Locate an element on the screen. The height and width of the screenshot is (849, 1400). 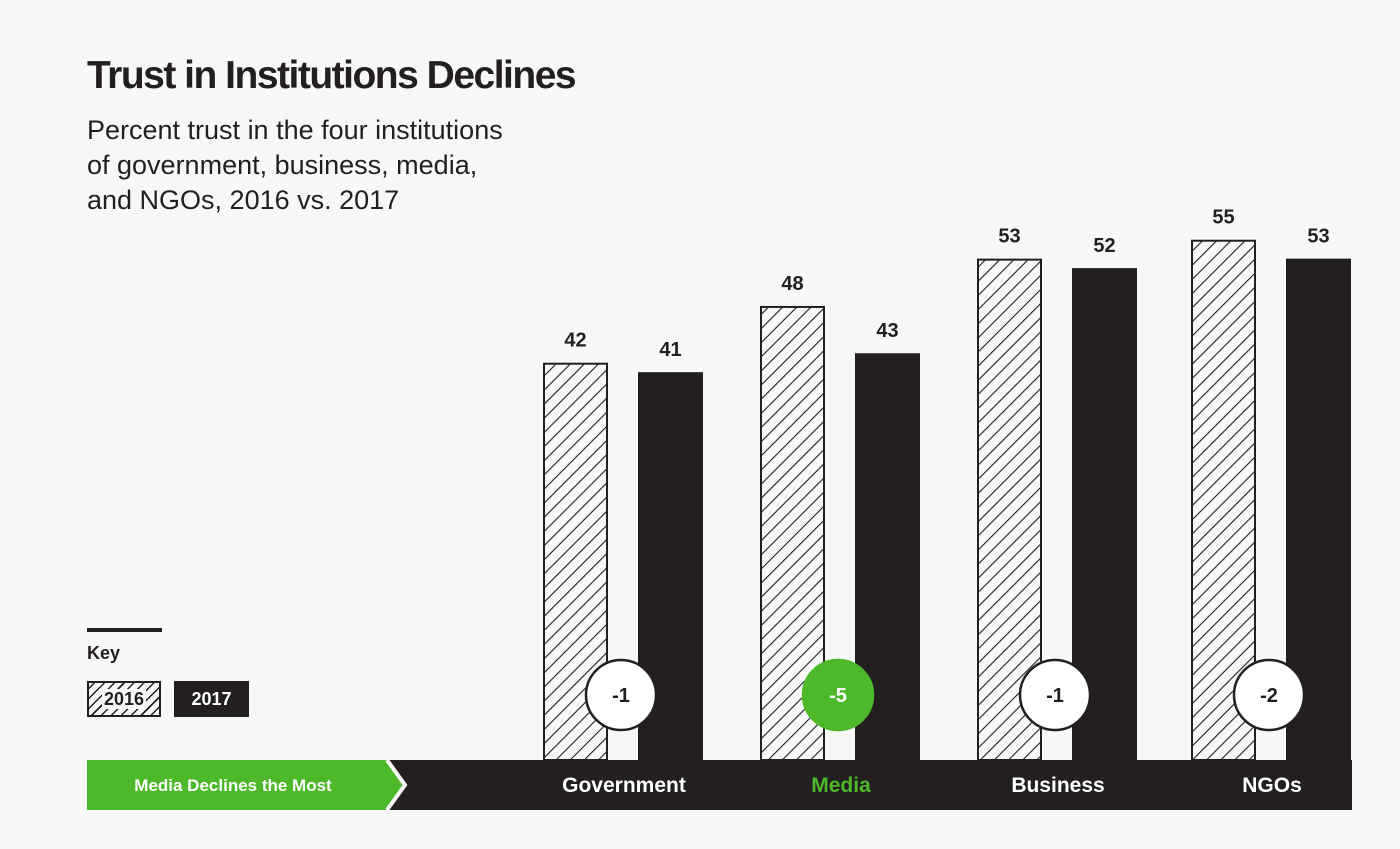
change-label-ngos: -2 is located at coordinates (1269, 696).